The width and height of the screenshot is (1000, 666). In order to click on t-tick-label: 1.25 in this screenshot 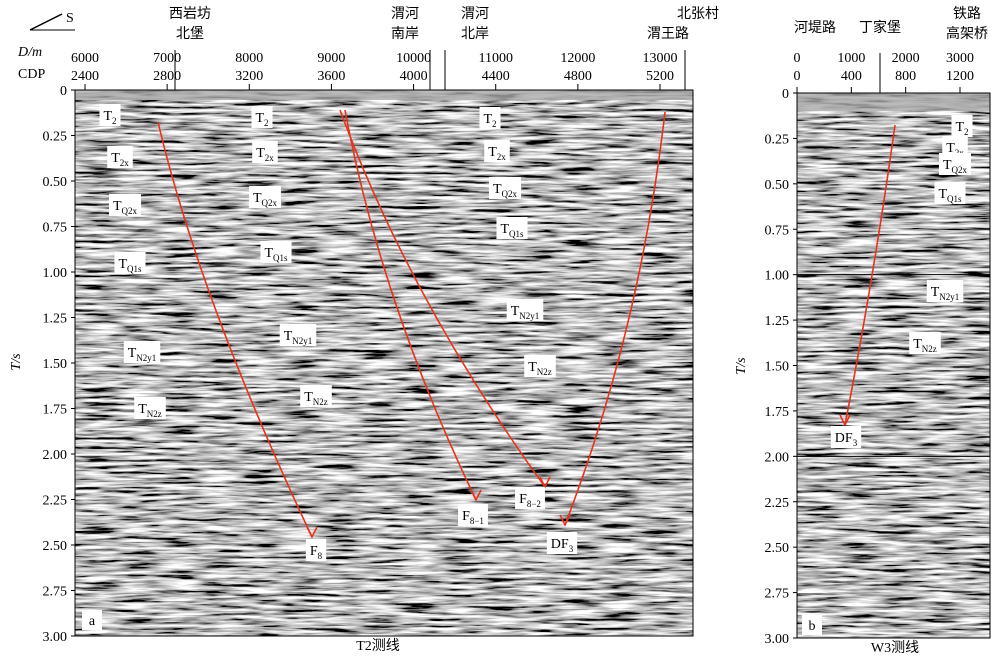, I will do `click(55, 319)`.